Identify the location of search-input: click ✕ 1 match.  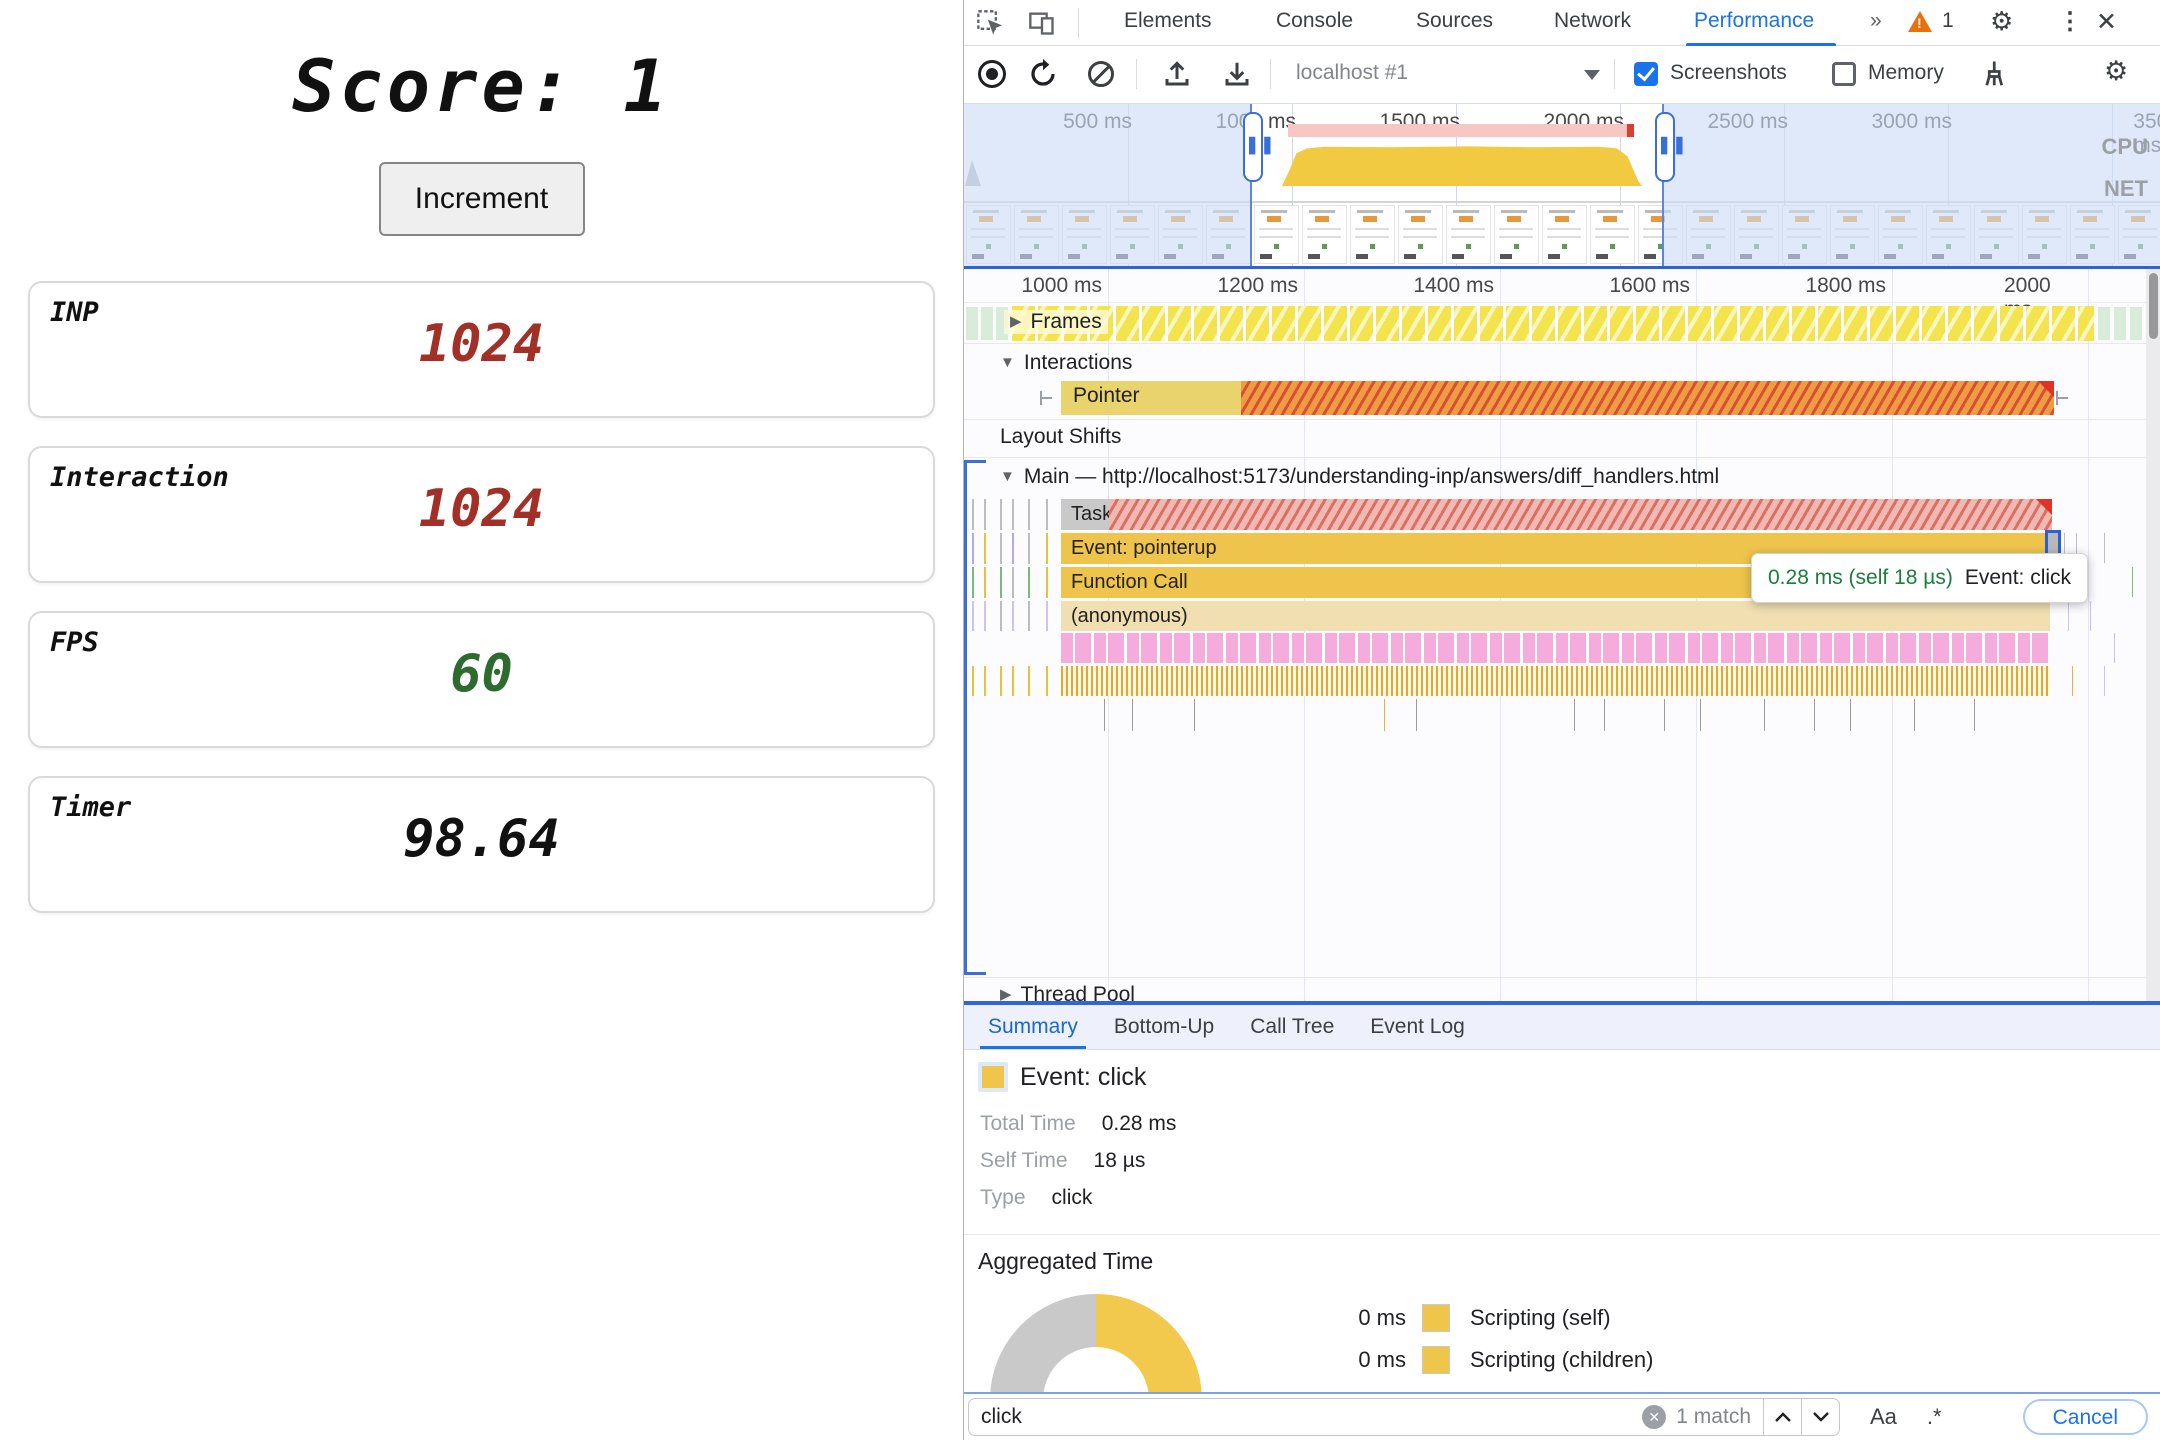
(1404, 1417).